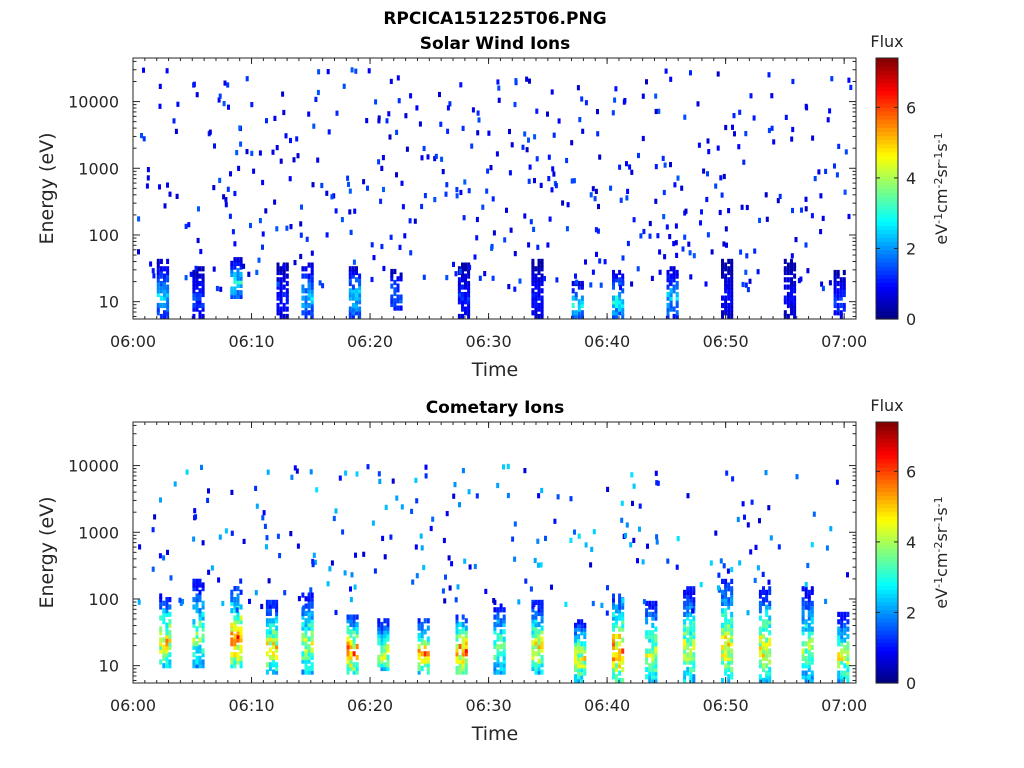 The width and height of the screenshot is (1024, 768). I want to click on x-tick-label: 06:00, so click(133, 705).